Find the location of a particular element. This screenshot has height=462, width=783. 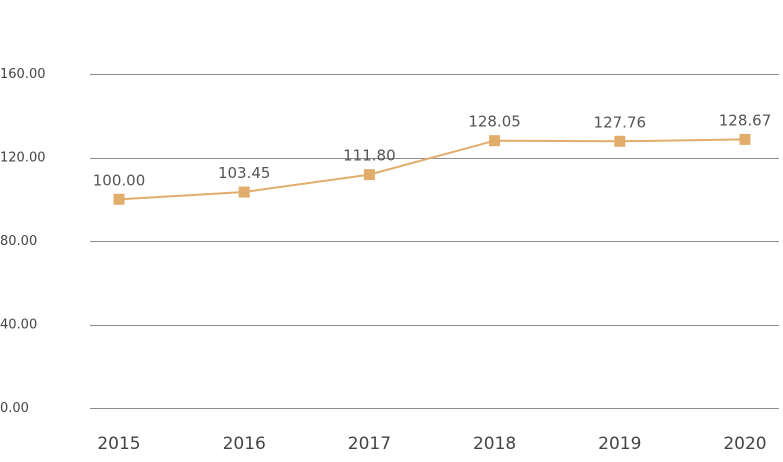

x-tick-label: 2015 is located at coordinates (118, 444).